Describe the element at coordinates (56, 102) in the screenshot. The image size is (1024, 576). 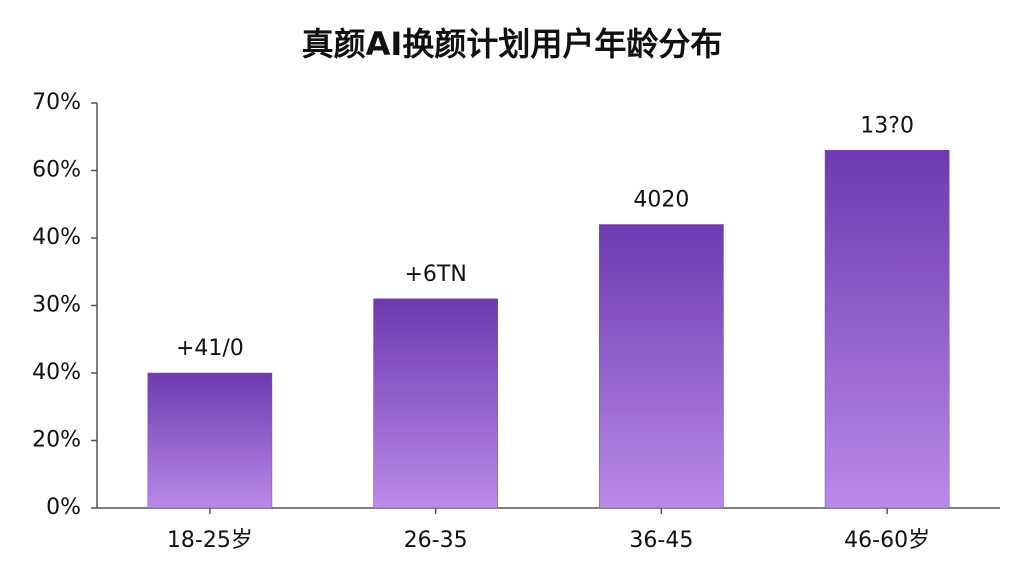
I see `y-tick-label: 70%` at that location.